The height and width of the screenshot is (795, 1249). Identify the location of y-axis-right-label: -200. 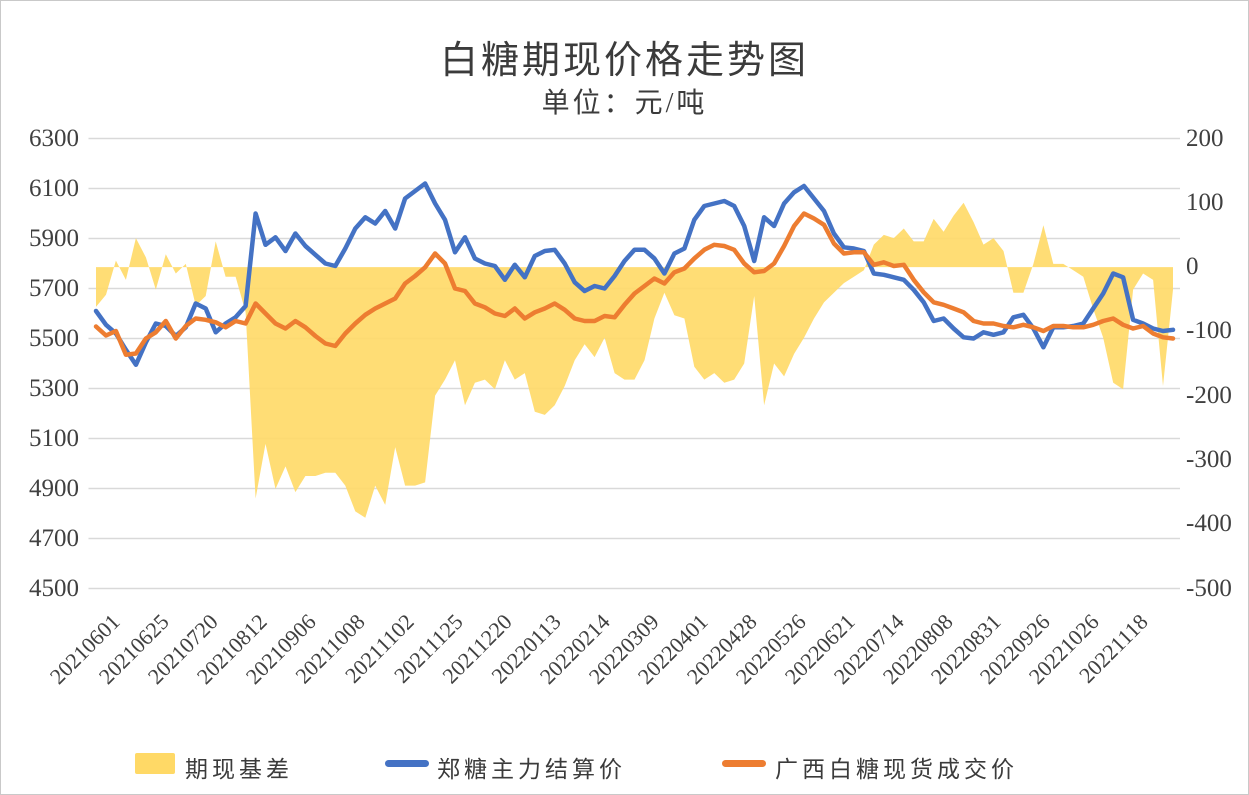
(1209, 395).